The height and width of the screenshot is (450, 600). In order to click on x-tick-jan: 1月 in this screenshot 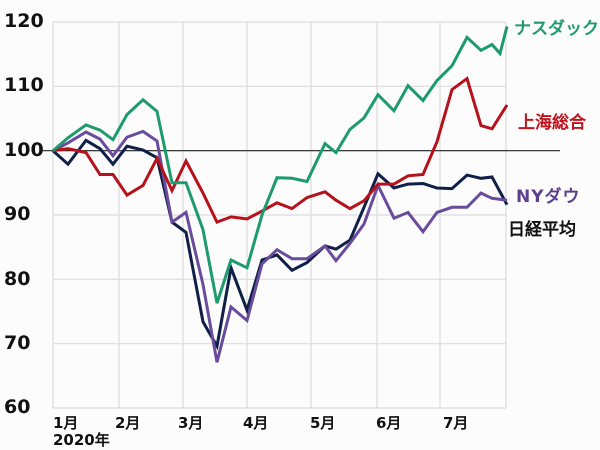, I will do `click(66, 423)`.